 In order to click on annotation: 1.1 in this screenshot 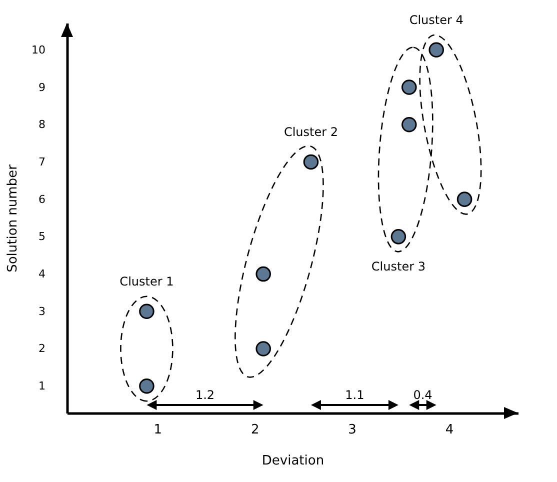, I will do `click(354, 395)`.